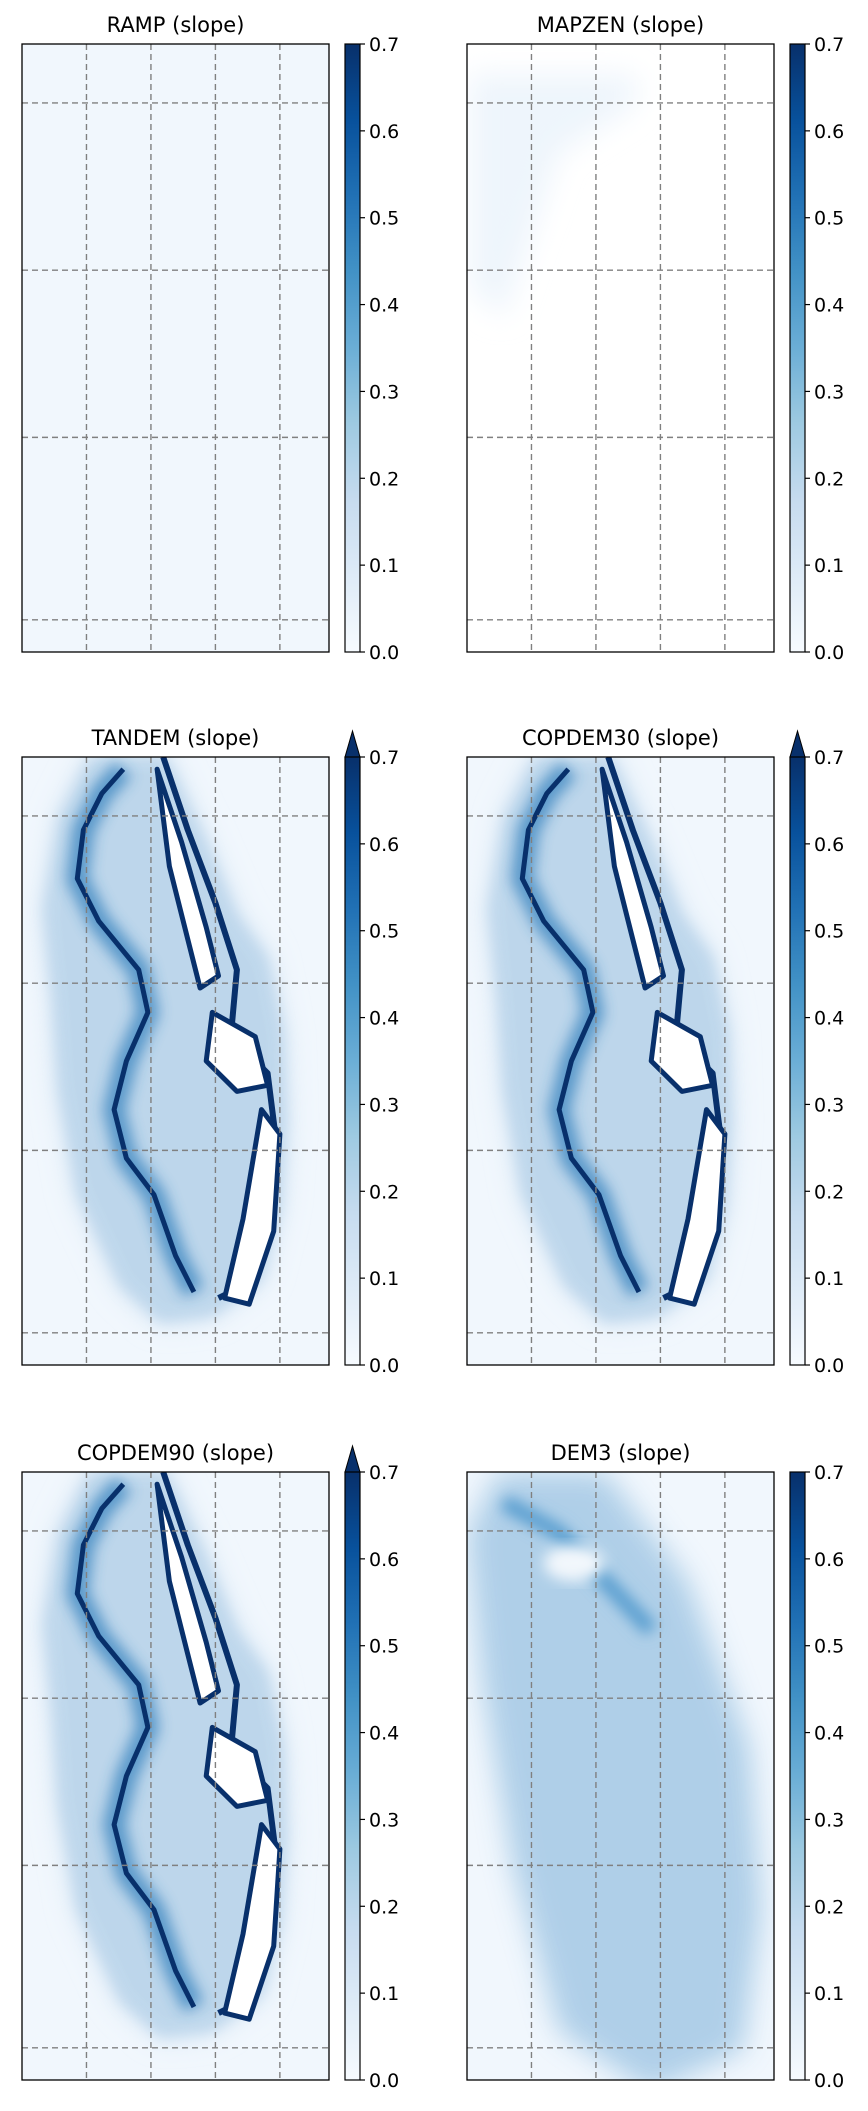 The image size is (868, 2111). I want to click on chart-panel-6: DEM3 (slope) 0.0 0.1 0.2 0.3 0.4 0.5 0.6 0.7, so click(655, 1766).